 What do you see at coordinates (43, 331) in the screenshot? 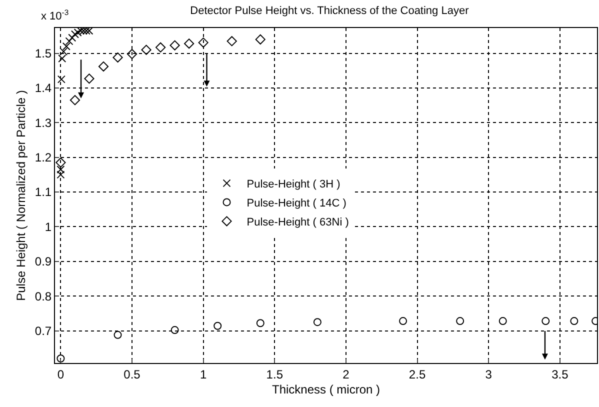
I see `y-tick-label: 0.7` at bounding box center [43, 331].